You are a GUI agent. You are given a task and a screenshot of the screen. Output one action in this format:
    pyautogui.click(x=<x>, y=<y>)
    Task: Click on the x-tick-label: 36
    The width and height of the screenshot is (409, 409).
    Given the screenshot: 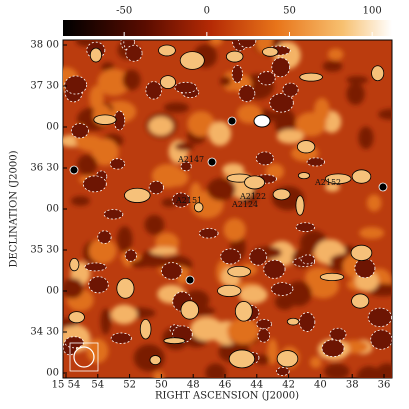 What is the action you would take?
    pyautogui.click(x=384, y=385)
    